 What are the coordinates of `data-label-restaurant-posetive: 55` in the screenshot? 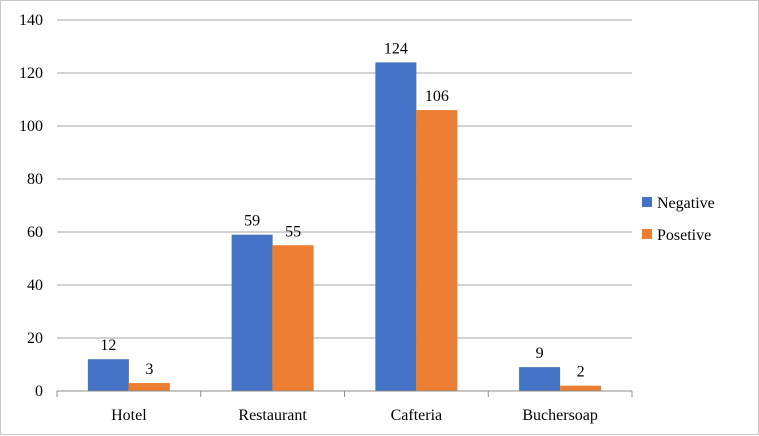 It's located at (293, 231).